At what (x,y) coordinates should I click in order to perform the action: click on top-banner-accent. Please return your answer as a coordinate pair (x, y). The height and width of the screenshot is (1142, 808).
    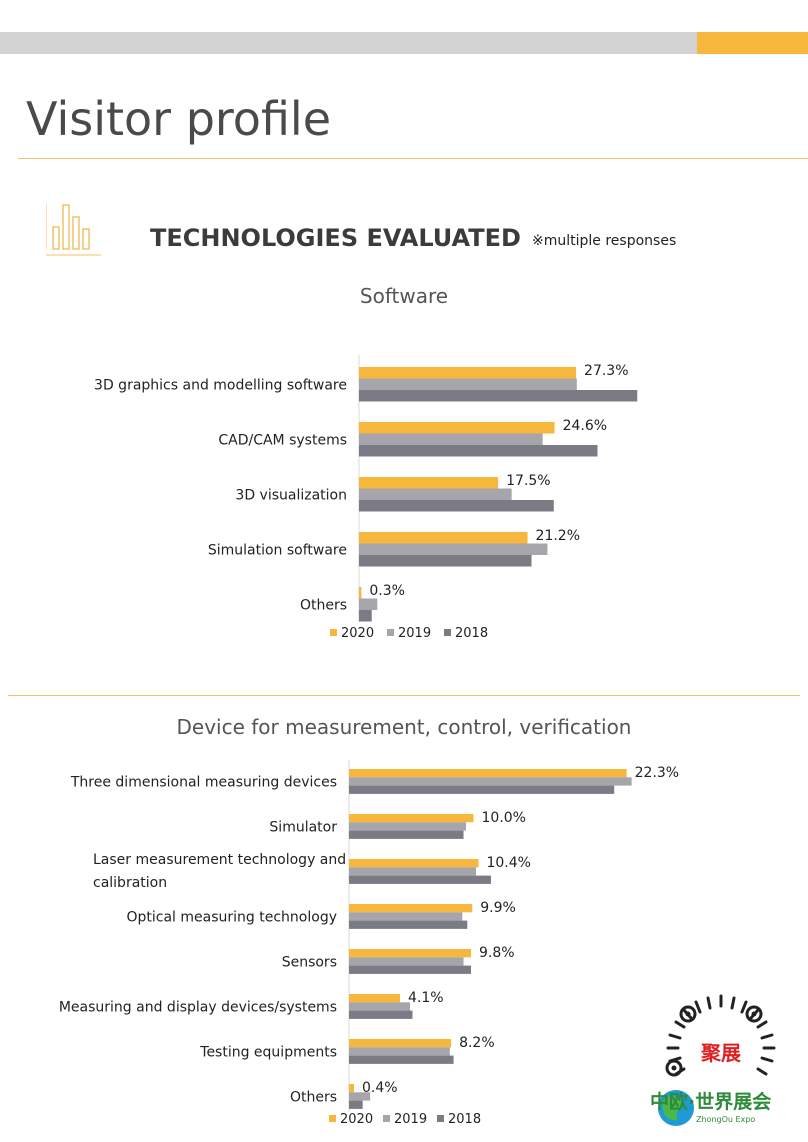
    Looking at the image, I should click on (752, 43).